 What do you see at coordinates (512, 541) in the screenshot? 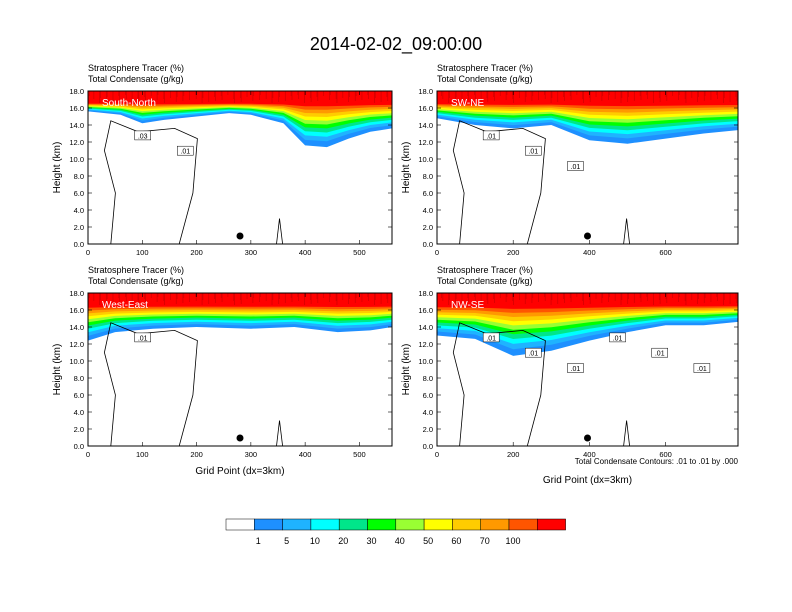
I see `colorbar-label: 100` at bounding box center [512, 541].